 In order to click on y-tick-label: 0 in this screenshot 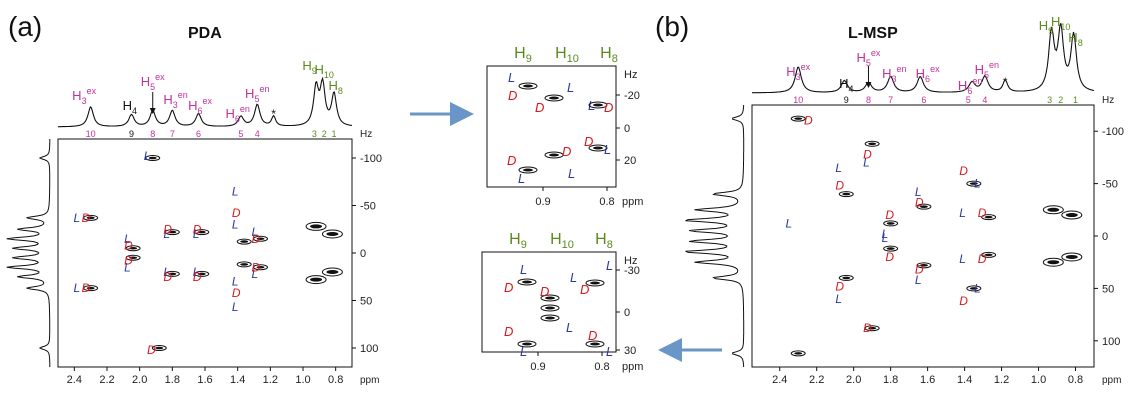, I will do `click(363, 254)`.